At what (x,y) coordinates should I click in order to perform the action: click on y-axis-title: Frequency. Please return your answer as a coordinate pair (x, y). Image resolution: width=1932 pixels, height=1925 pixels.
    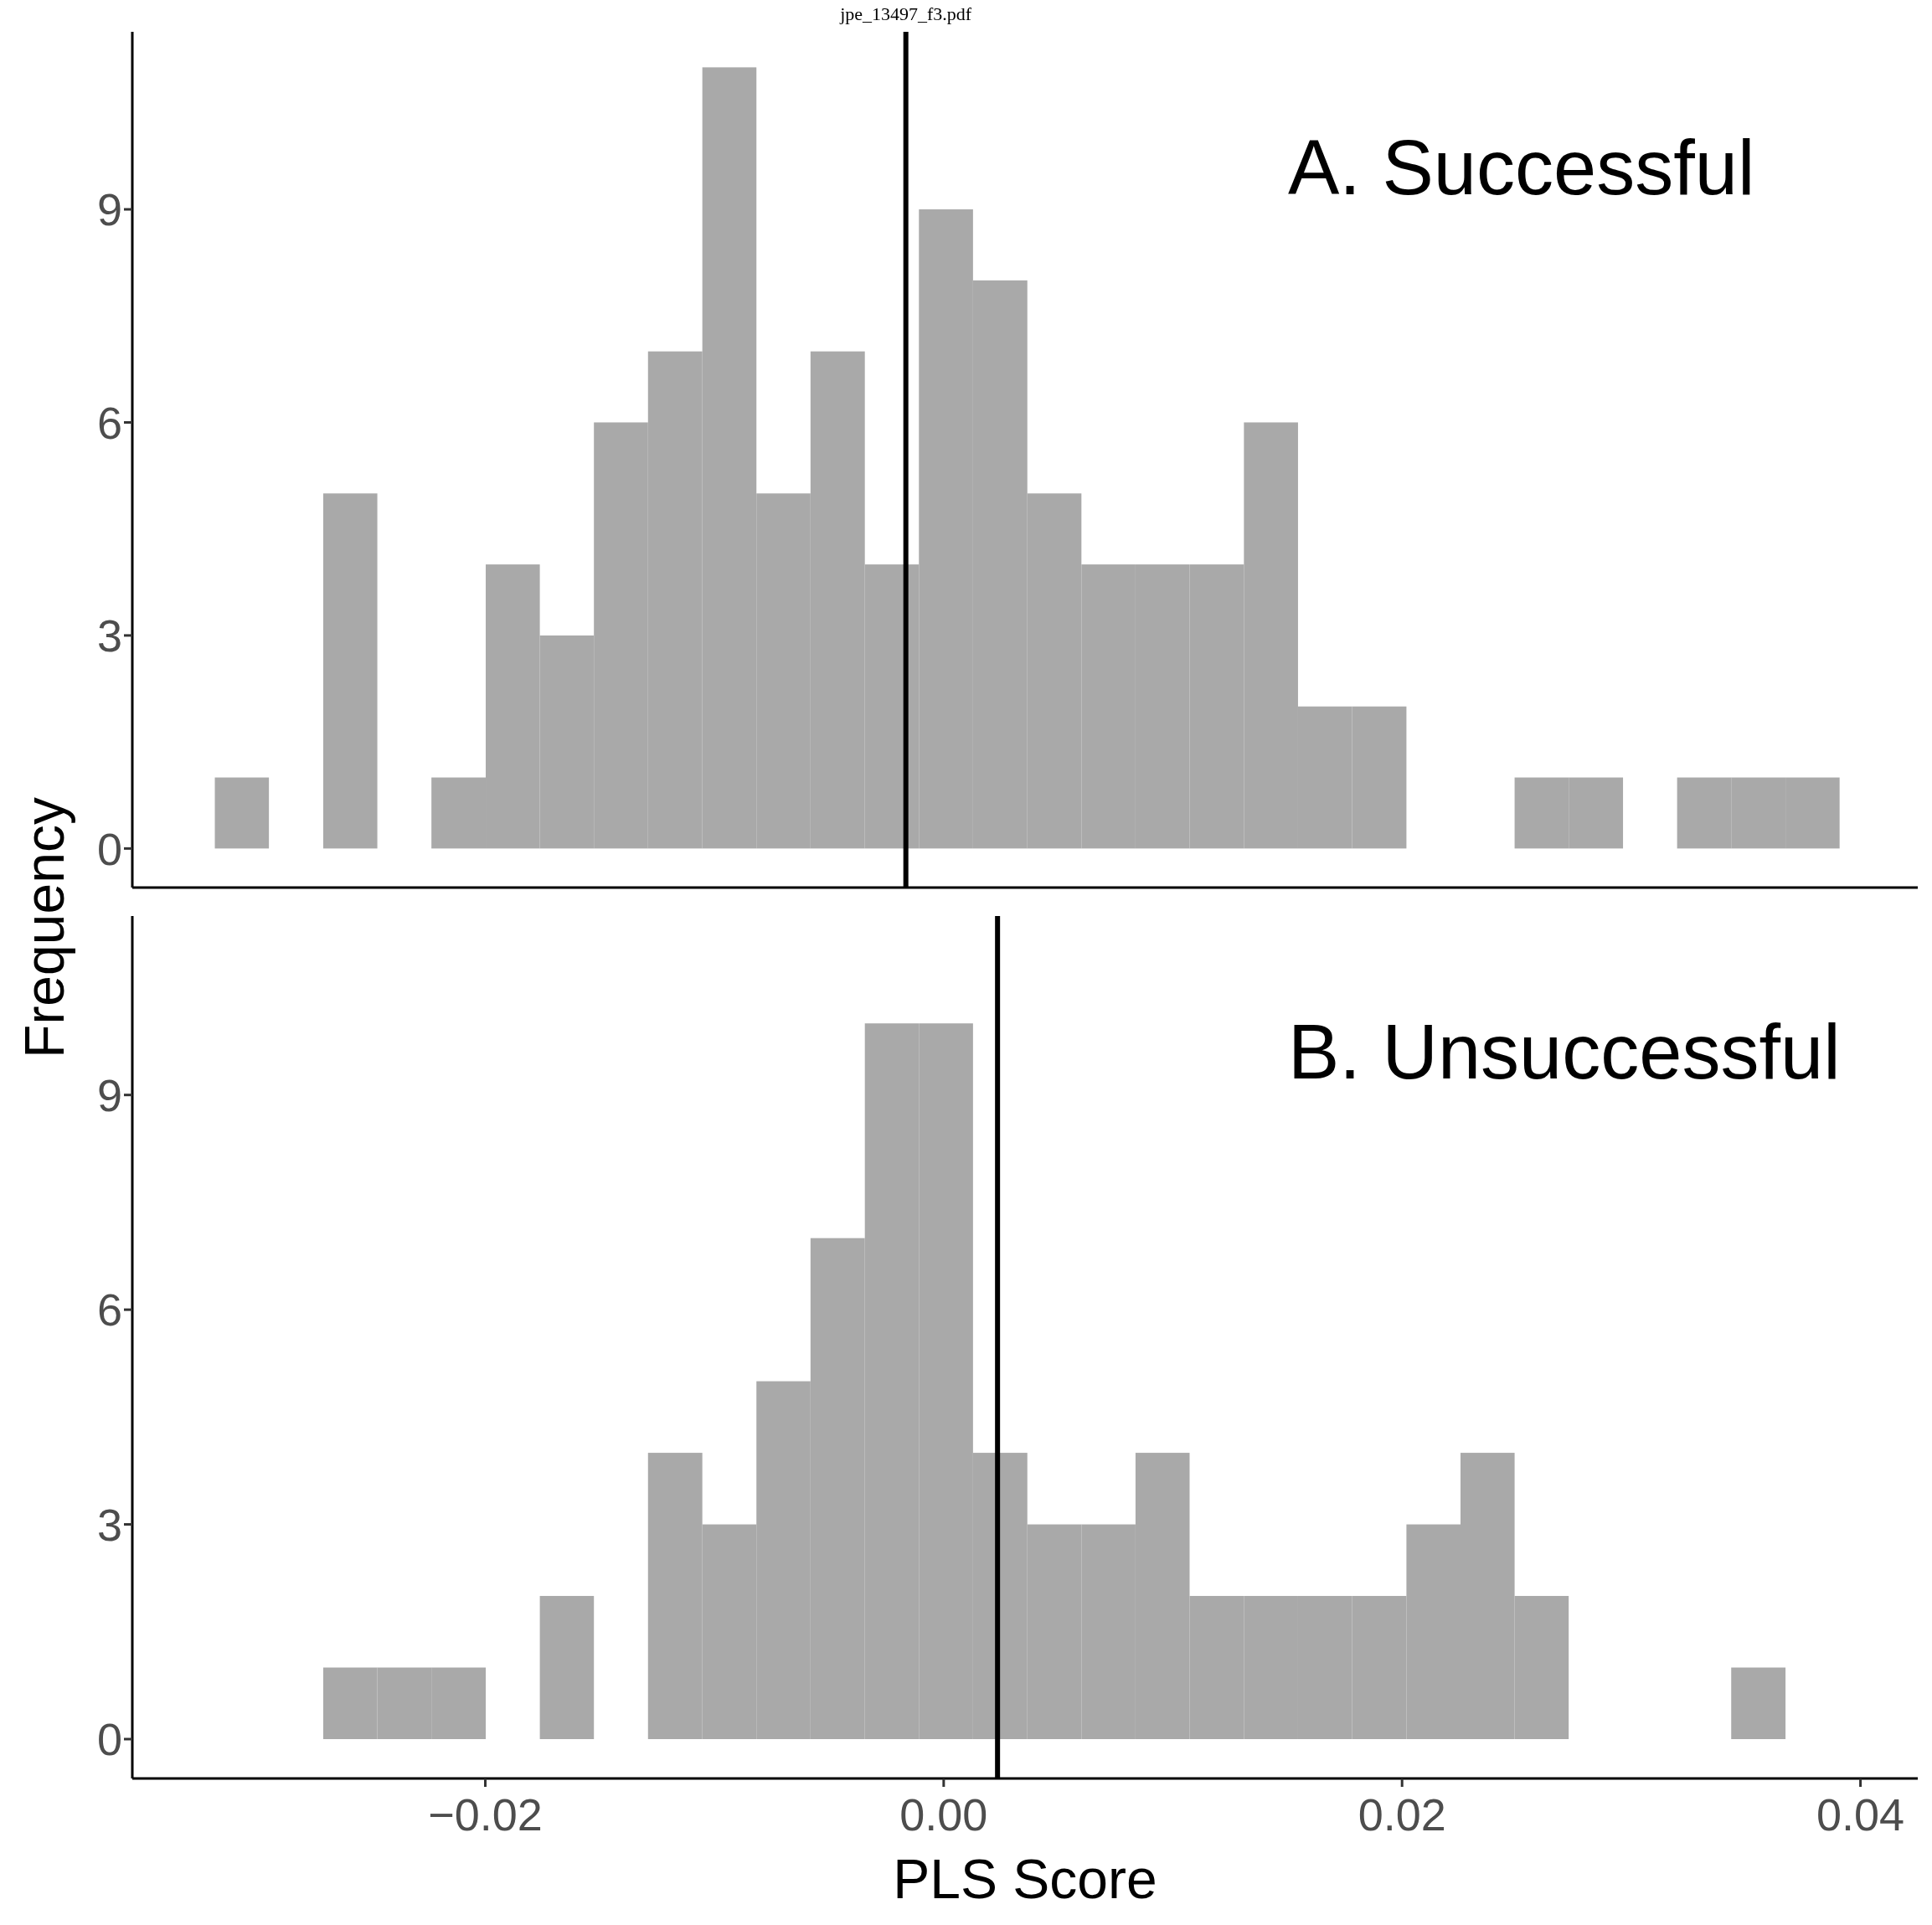
    Looking at the image, I should click on (44, 928).